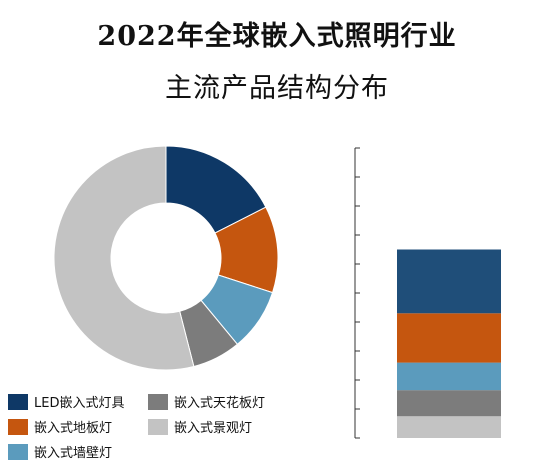 The width and height of the screenshot is (554, 470). What do you see at coordinates (73, 453) in the screenshot?
I see `legend-label: 嵌入式墙壁灯` at bounding box center [73, 453].